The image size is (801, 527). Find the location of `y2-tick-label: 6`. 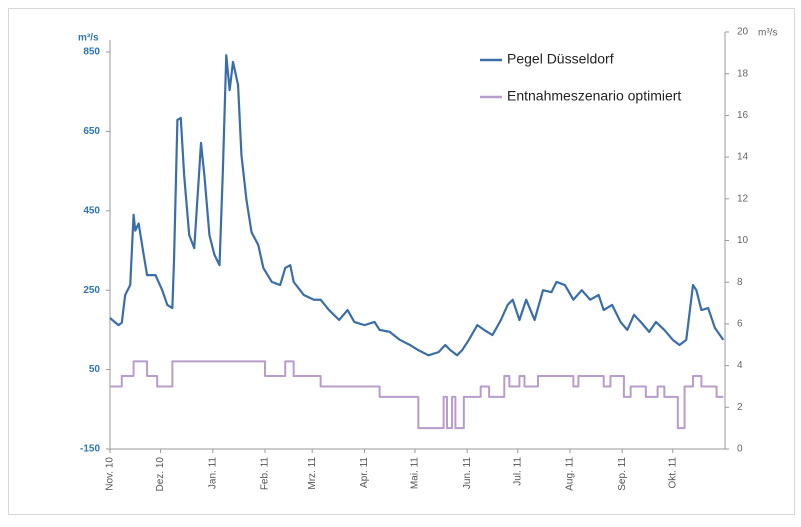

y2-tick-label: 6 is located at coordinates (740, 324).